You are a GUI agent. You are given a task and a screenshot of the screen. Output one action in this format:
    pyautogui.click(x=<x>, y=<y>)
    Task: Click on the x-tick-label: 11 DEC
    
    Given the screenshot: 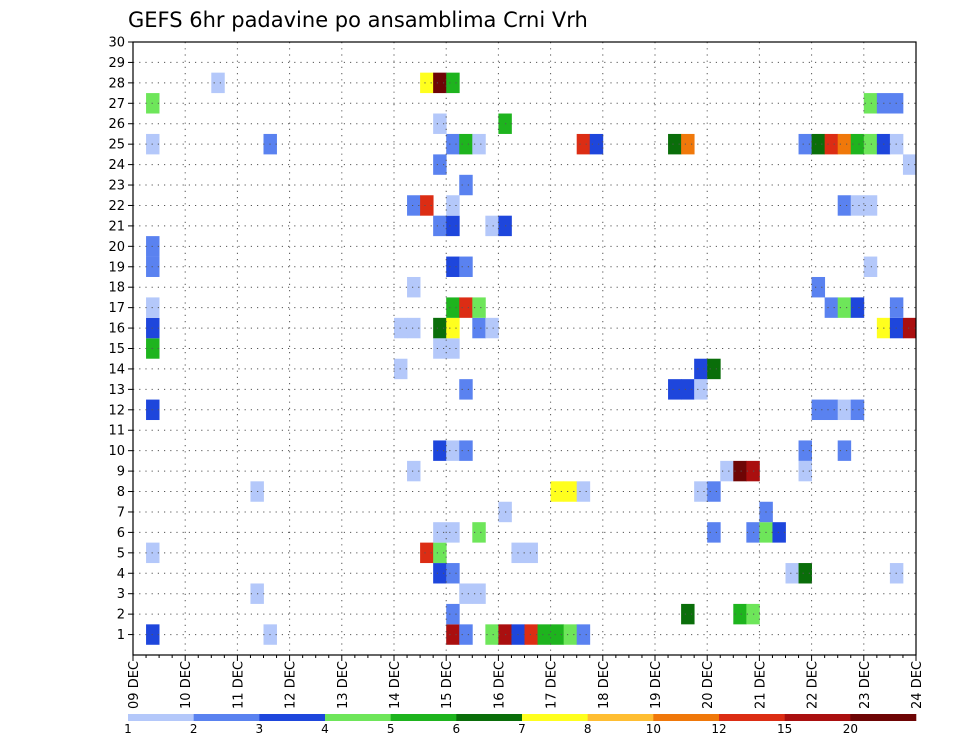 What is the action you would take?
    pyautogui.click(x=238, y=685)
    